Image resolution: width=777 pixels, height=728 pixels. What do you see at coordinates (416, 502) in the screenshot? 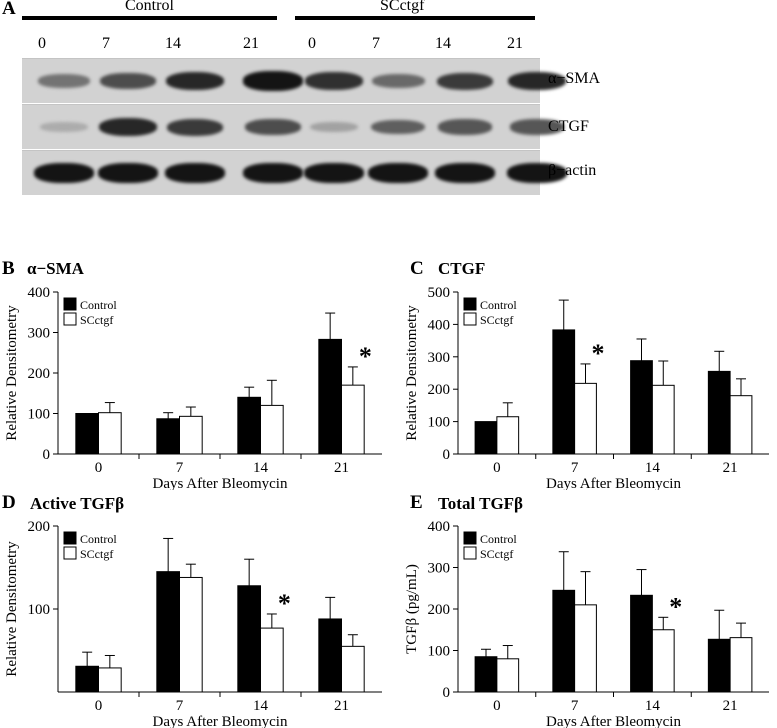
I see `panel-letter-e: E` at bounding box center [416, 502].